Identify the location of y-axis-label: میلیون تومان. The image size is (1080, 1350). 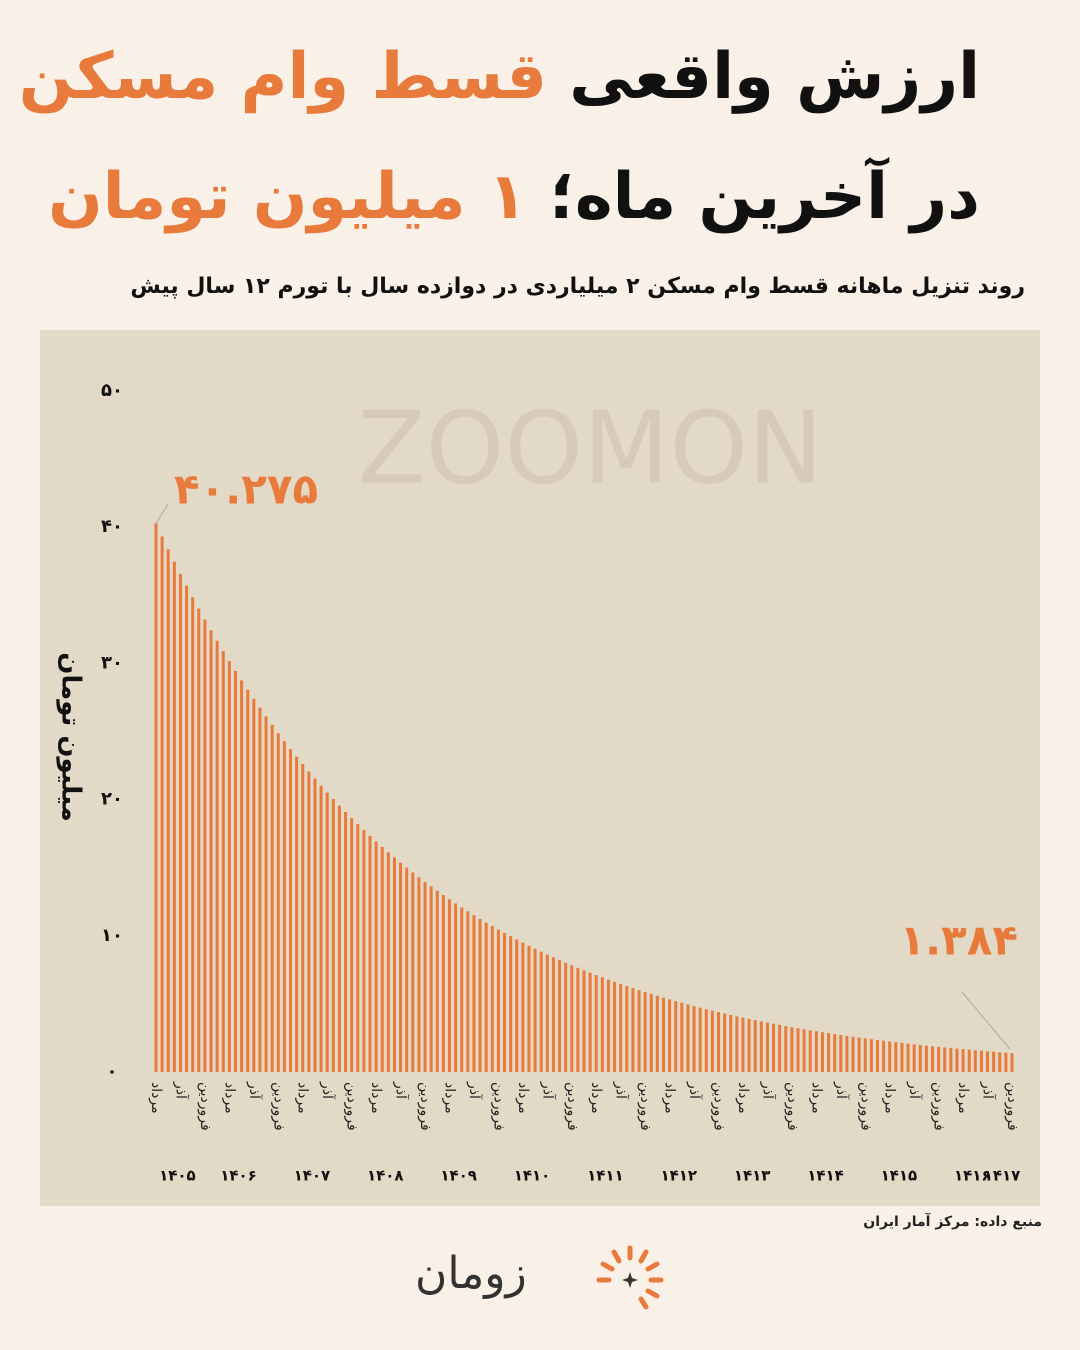
(71, 737).